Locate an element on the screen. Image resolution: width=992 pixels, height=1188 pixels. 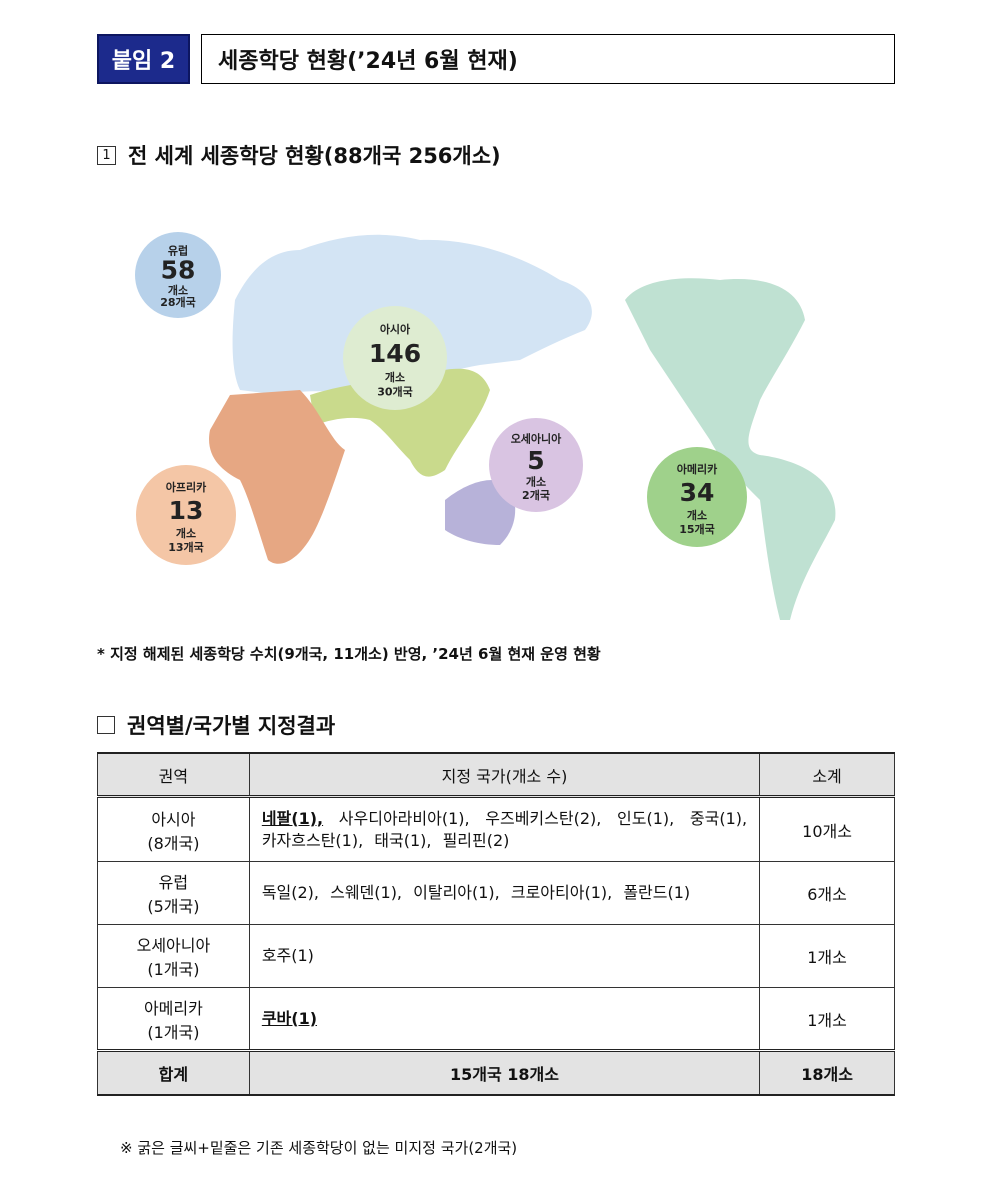
region-countries: 13개국 is located at coordinates (186, 547).